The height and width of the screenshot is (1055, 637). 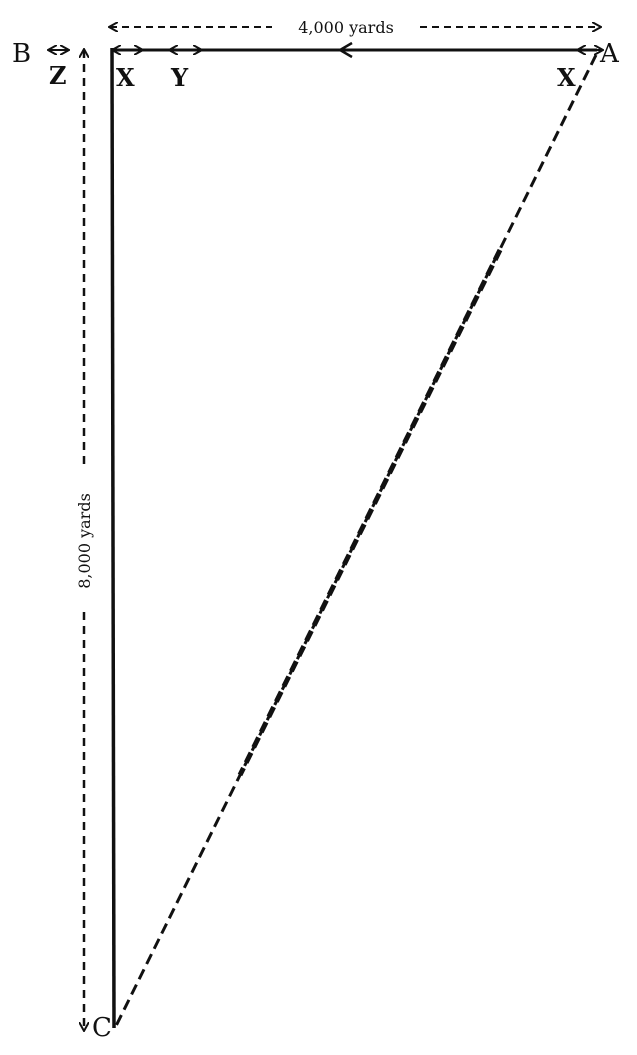 What do you see at coordinates (179, 77) in the screenshot?
I see `segment-y-label: Y` at bounding box center [179, 77].